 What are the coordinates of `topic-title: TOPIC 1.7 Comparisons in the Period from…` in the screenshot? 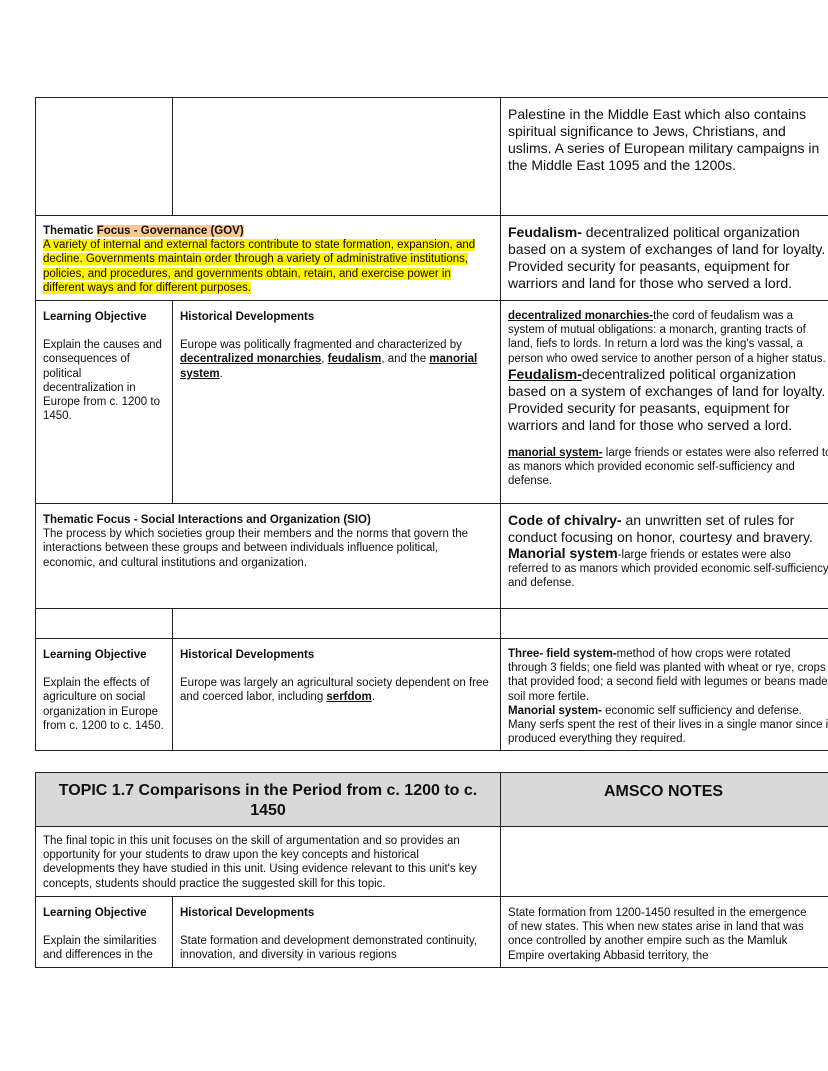 It's located at (268, 799).